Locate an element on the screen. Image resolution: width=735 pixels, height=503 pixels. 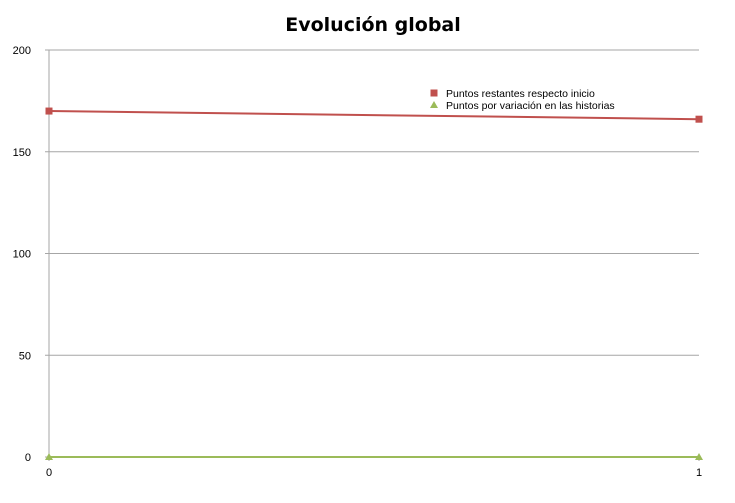
y-tick-label: 100 is located at coordinates (22, 255).